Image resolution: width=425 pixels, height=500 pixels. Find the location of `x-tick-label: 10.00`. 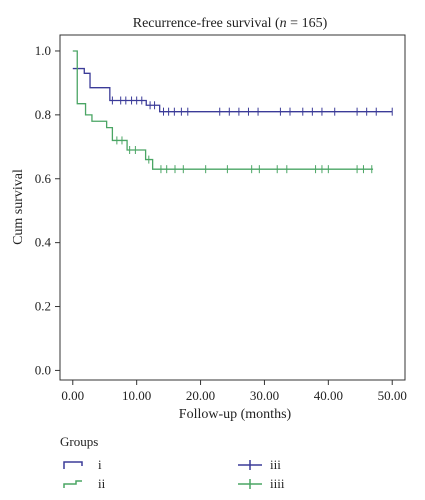

x-tick-label: 10.00 is located at coordinates (136, 395).